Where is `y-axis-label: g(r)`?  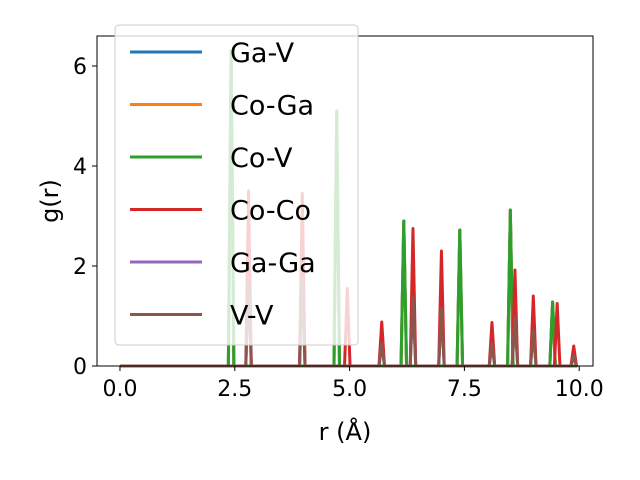 y-axis-label: g(r) is located at coordinates (50, 201).